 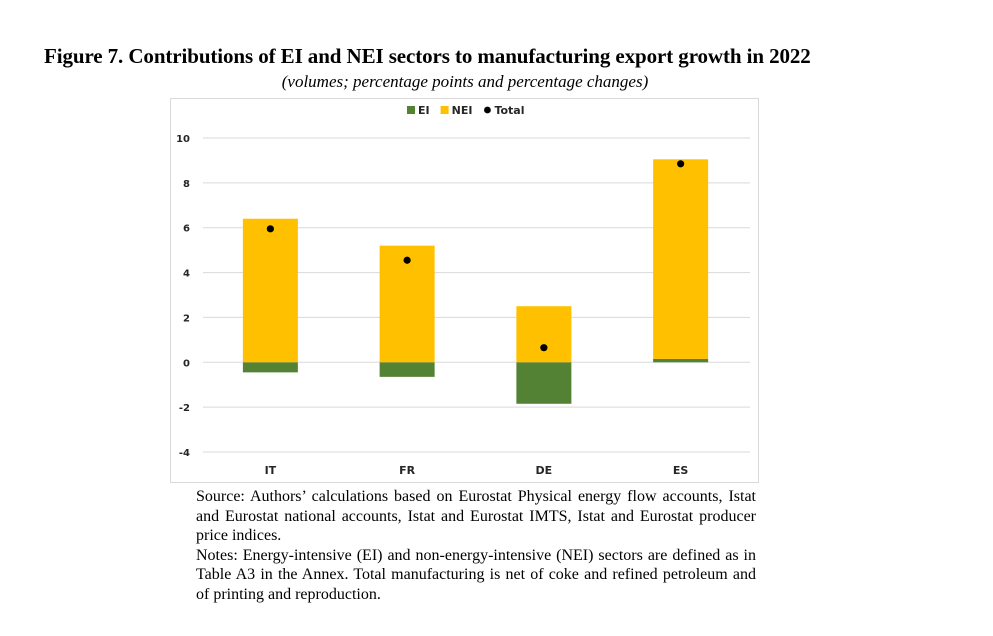 What do you see at coordinates (183, 139) in the screenshot?
I see `y-tick-label: 10` at bounding box center [183, 139].